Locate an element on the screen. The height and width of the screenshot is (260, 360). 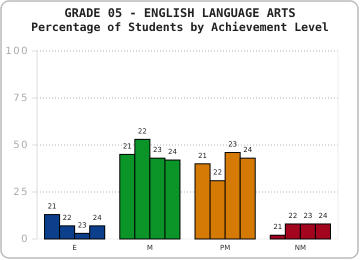
y-tick-label: 100 is located at coordinates (17, 52).